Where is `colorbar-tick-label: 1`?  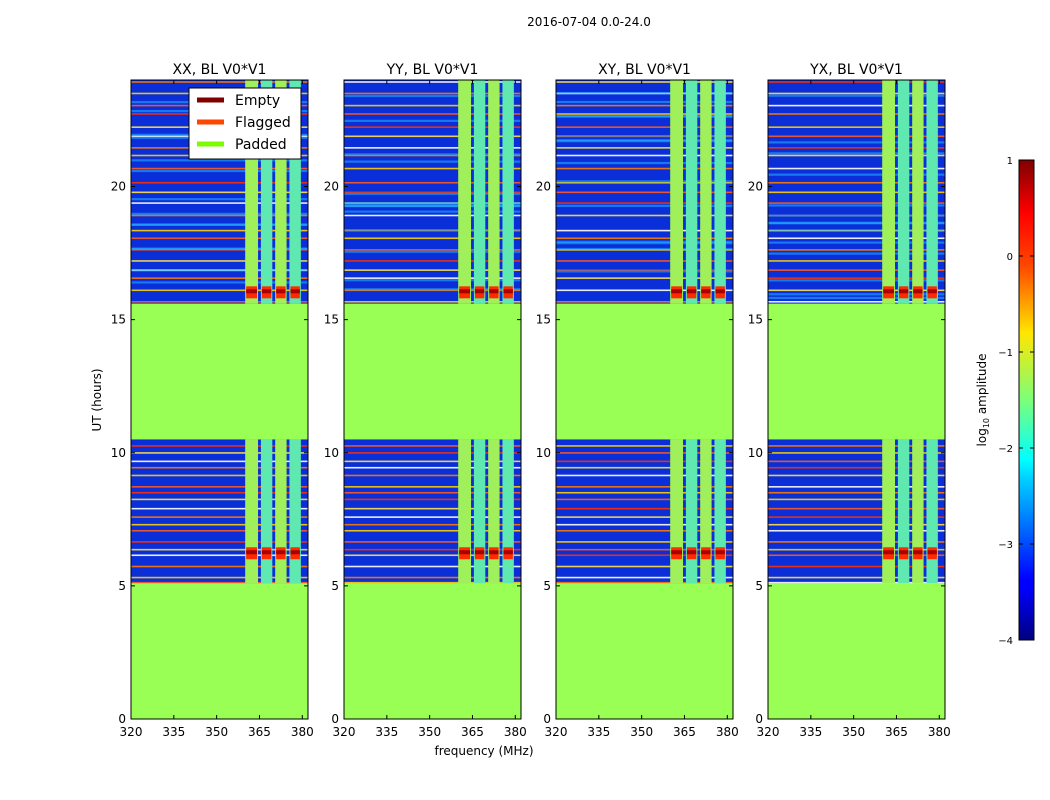
colorbar-tick-label: 1 is located at coordinates (1010, 161).